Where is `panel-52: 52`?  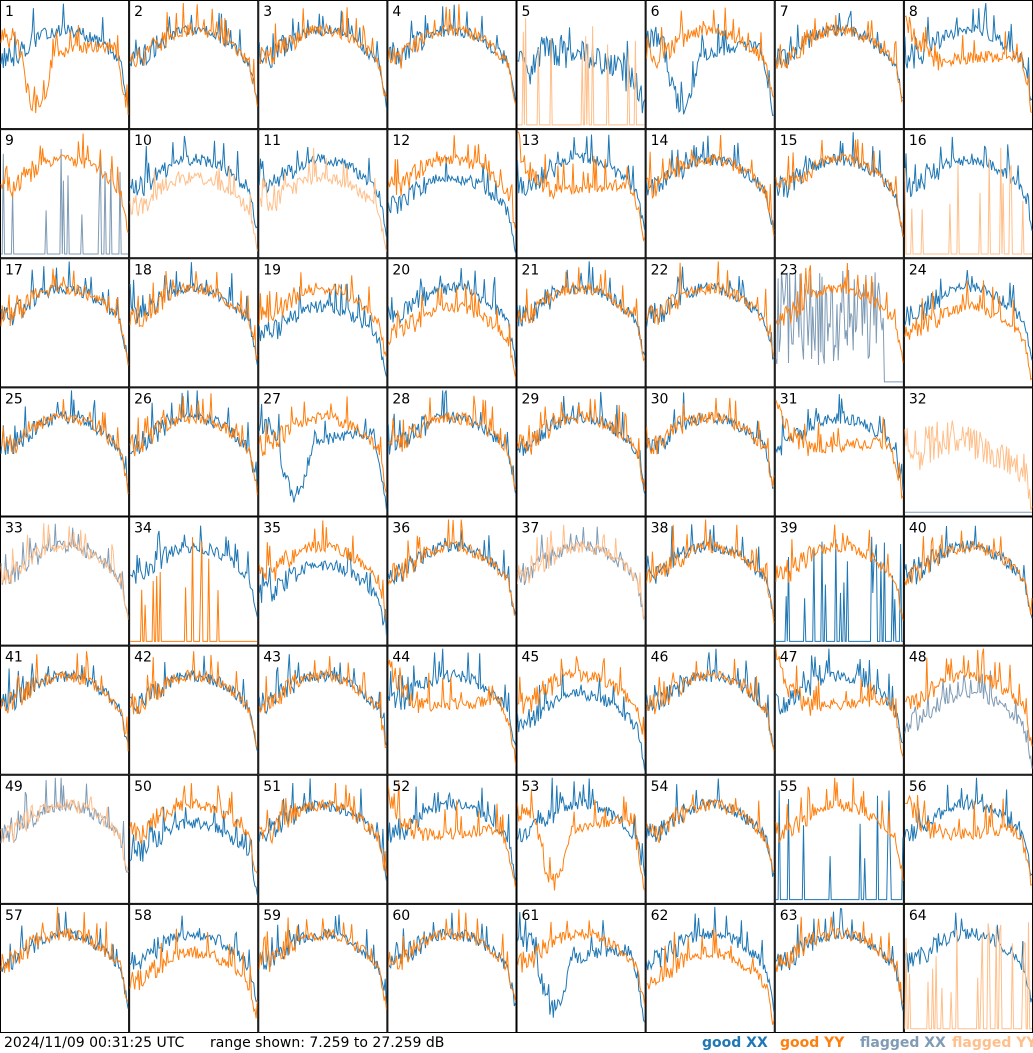 panel-52: 52 is located at coordinates (452, 839).